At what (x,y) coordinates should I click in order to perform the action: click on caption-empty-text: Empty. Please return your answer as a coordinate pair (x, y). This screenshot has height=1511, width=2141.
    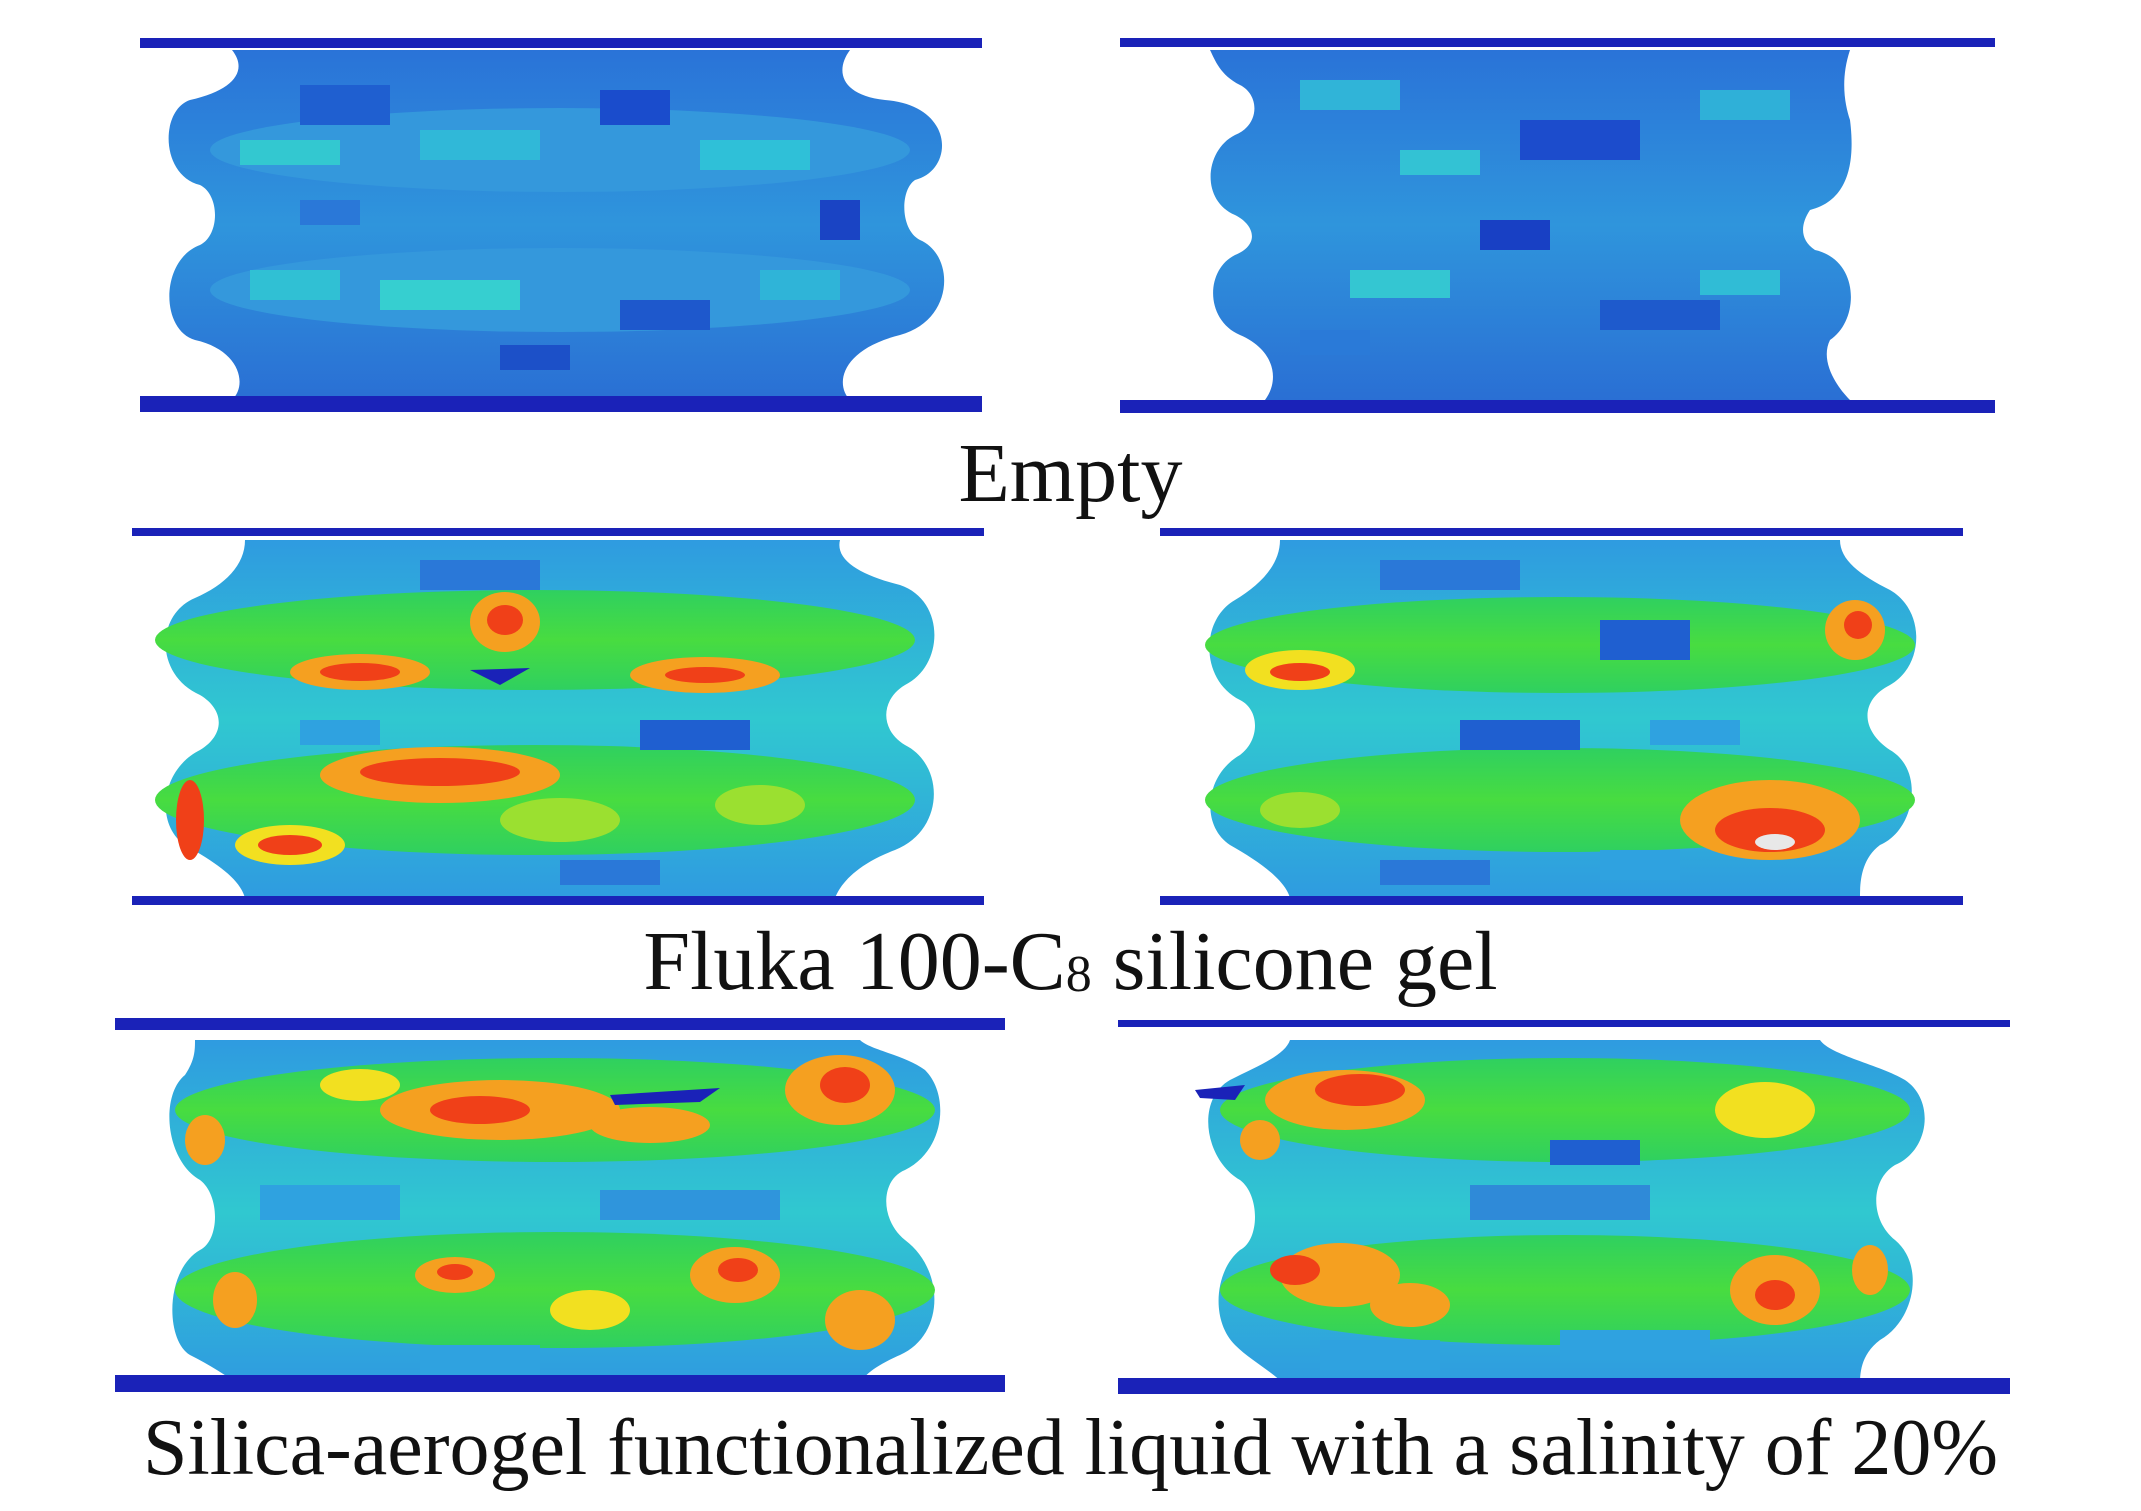
    Looking at the image, I should click on (1070, 473).